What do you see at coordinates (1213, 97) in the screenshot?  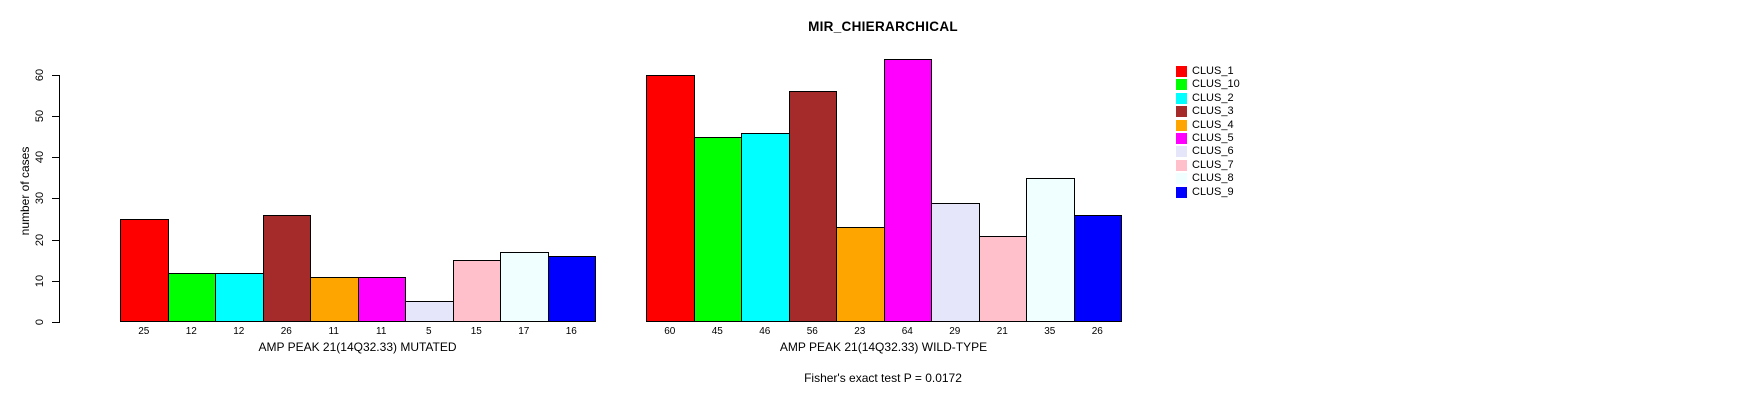 I see `legend-label-CLUS_2: CLUS_2` at bounding box center [1213, 97].